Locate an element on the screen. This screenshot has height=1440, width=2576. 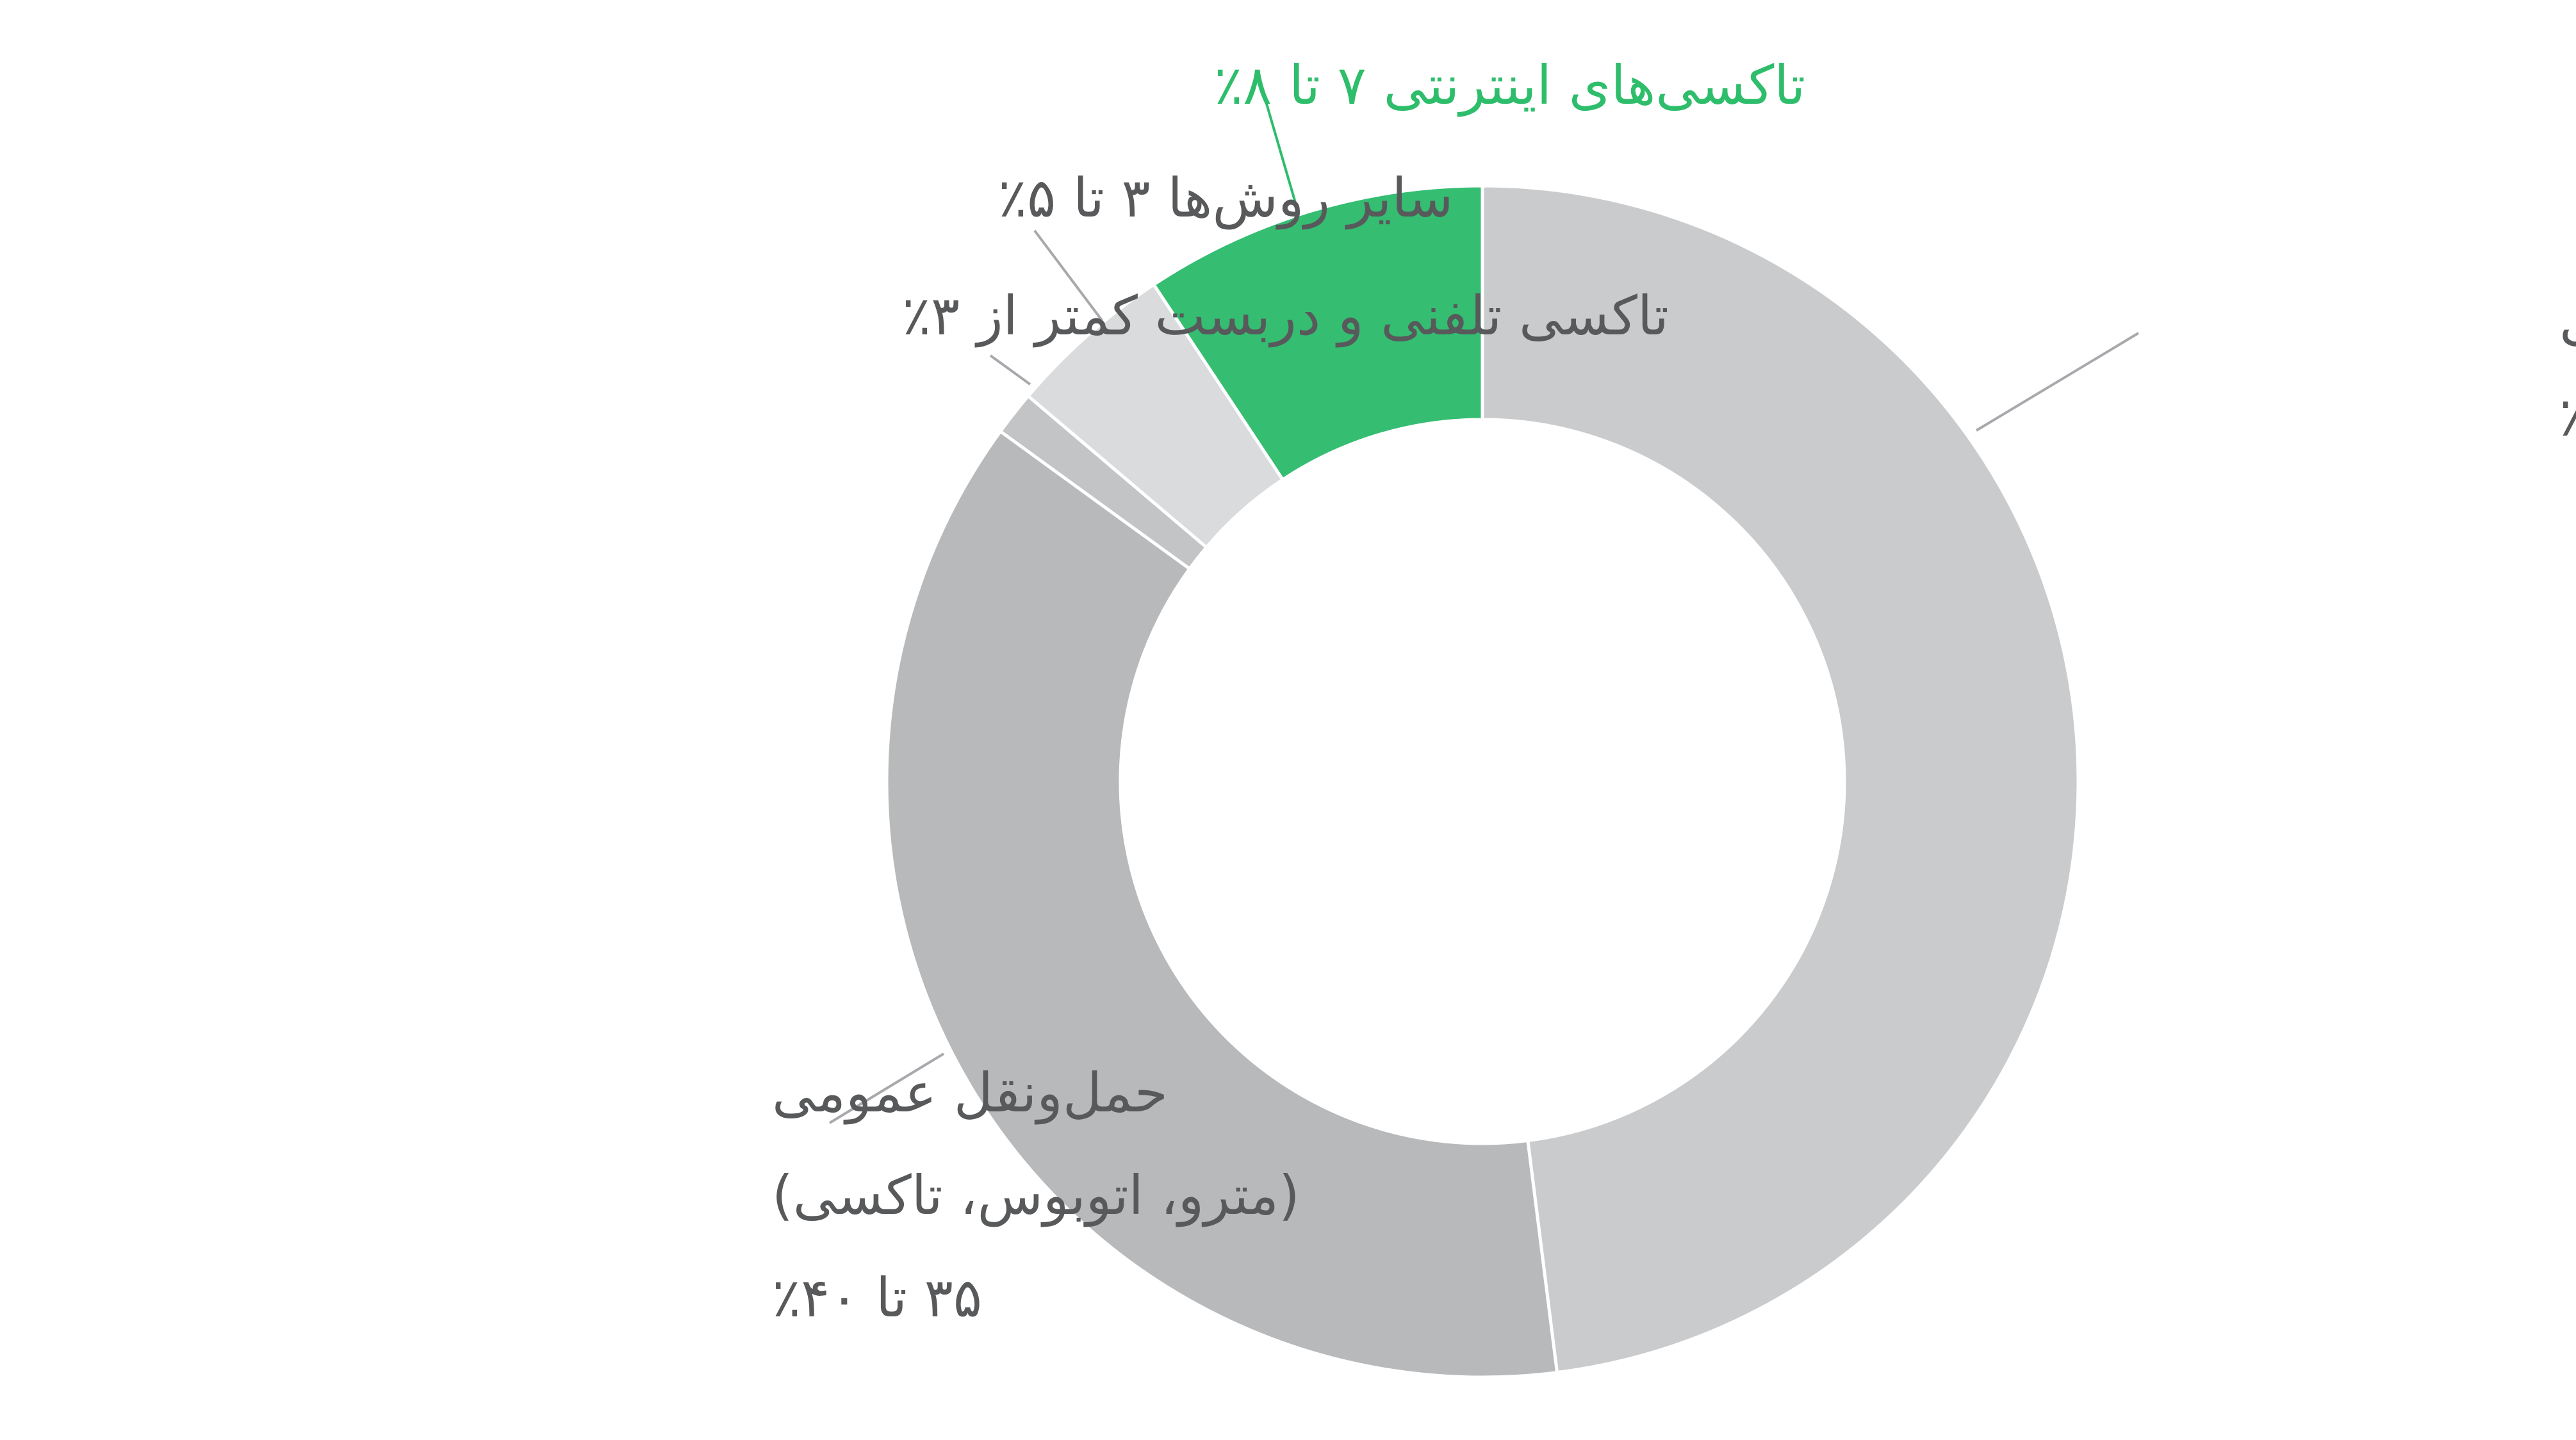
slice-label-4-line-0: تاکسی‌های اینترنتی ۷ تا ۸٪ is located at coordinates (1509, 85).